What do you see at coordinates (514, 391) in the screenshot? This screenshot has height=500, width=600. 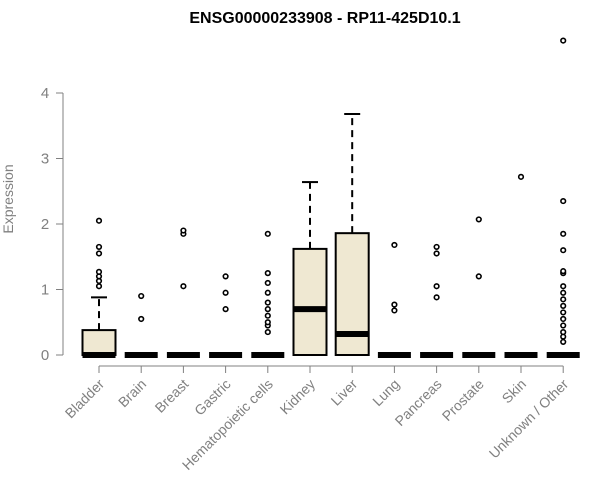 I see `x-tick-label: Skin` at bounding box center [514, 391].